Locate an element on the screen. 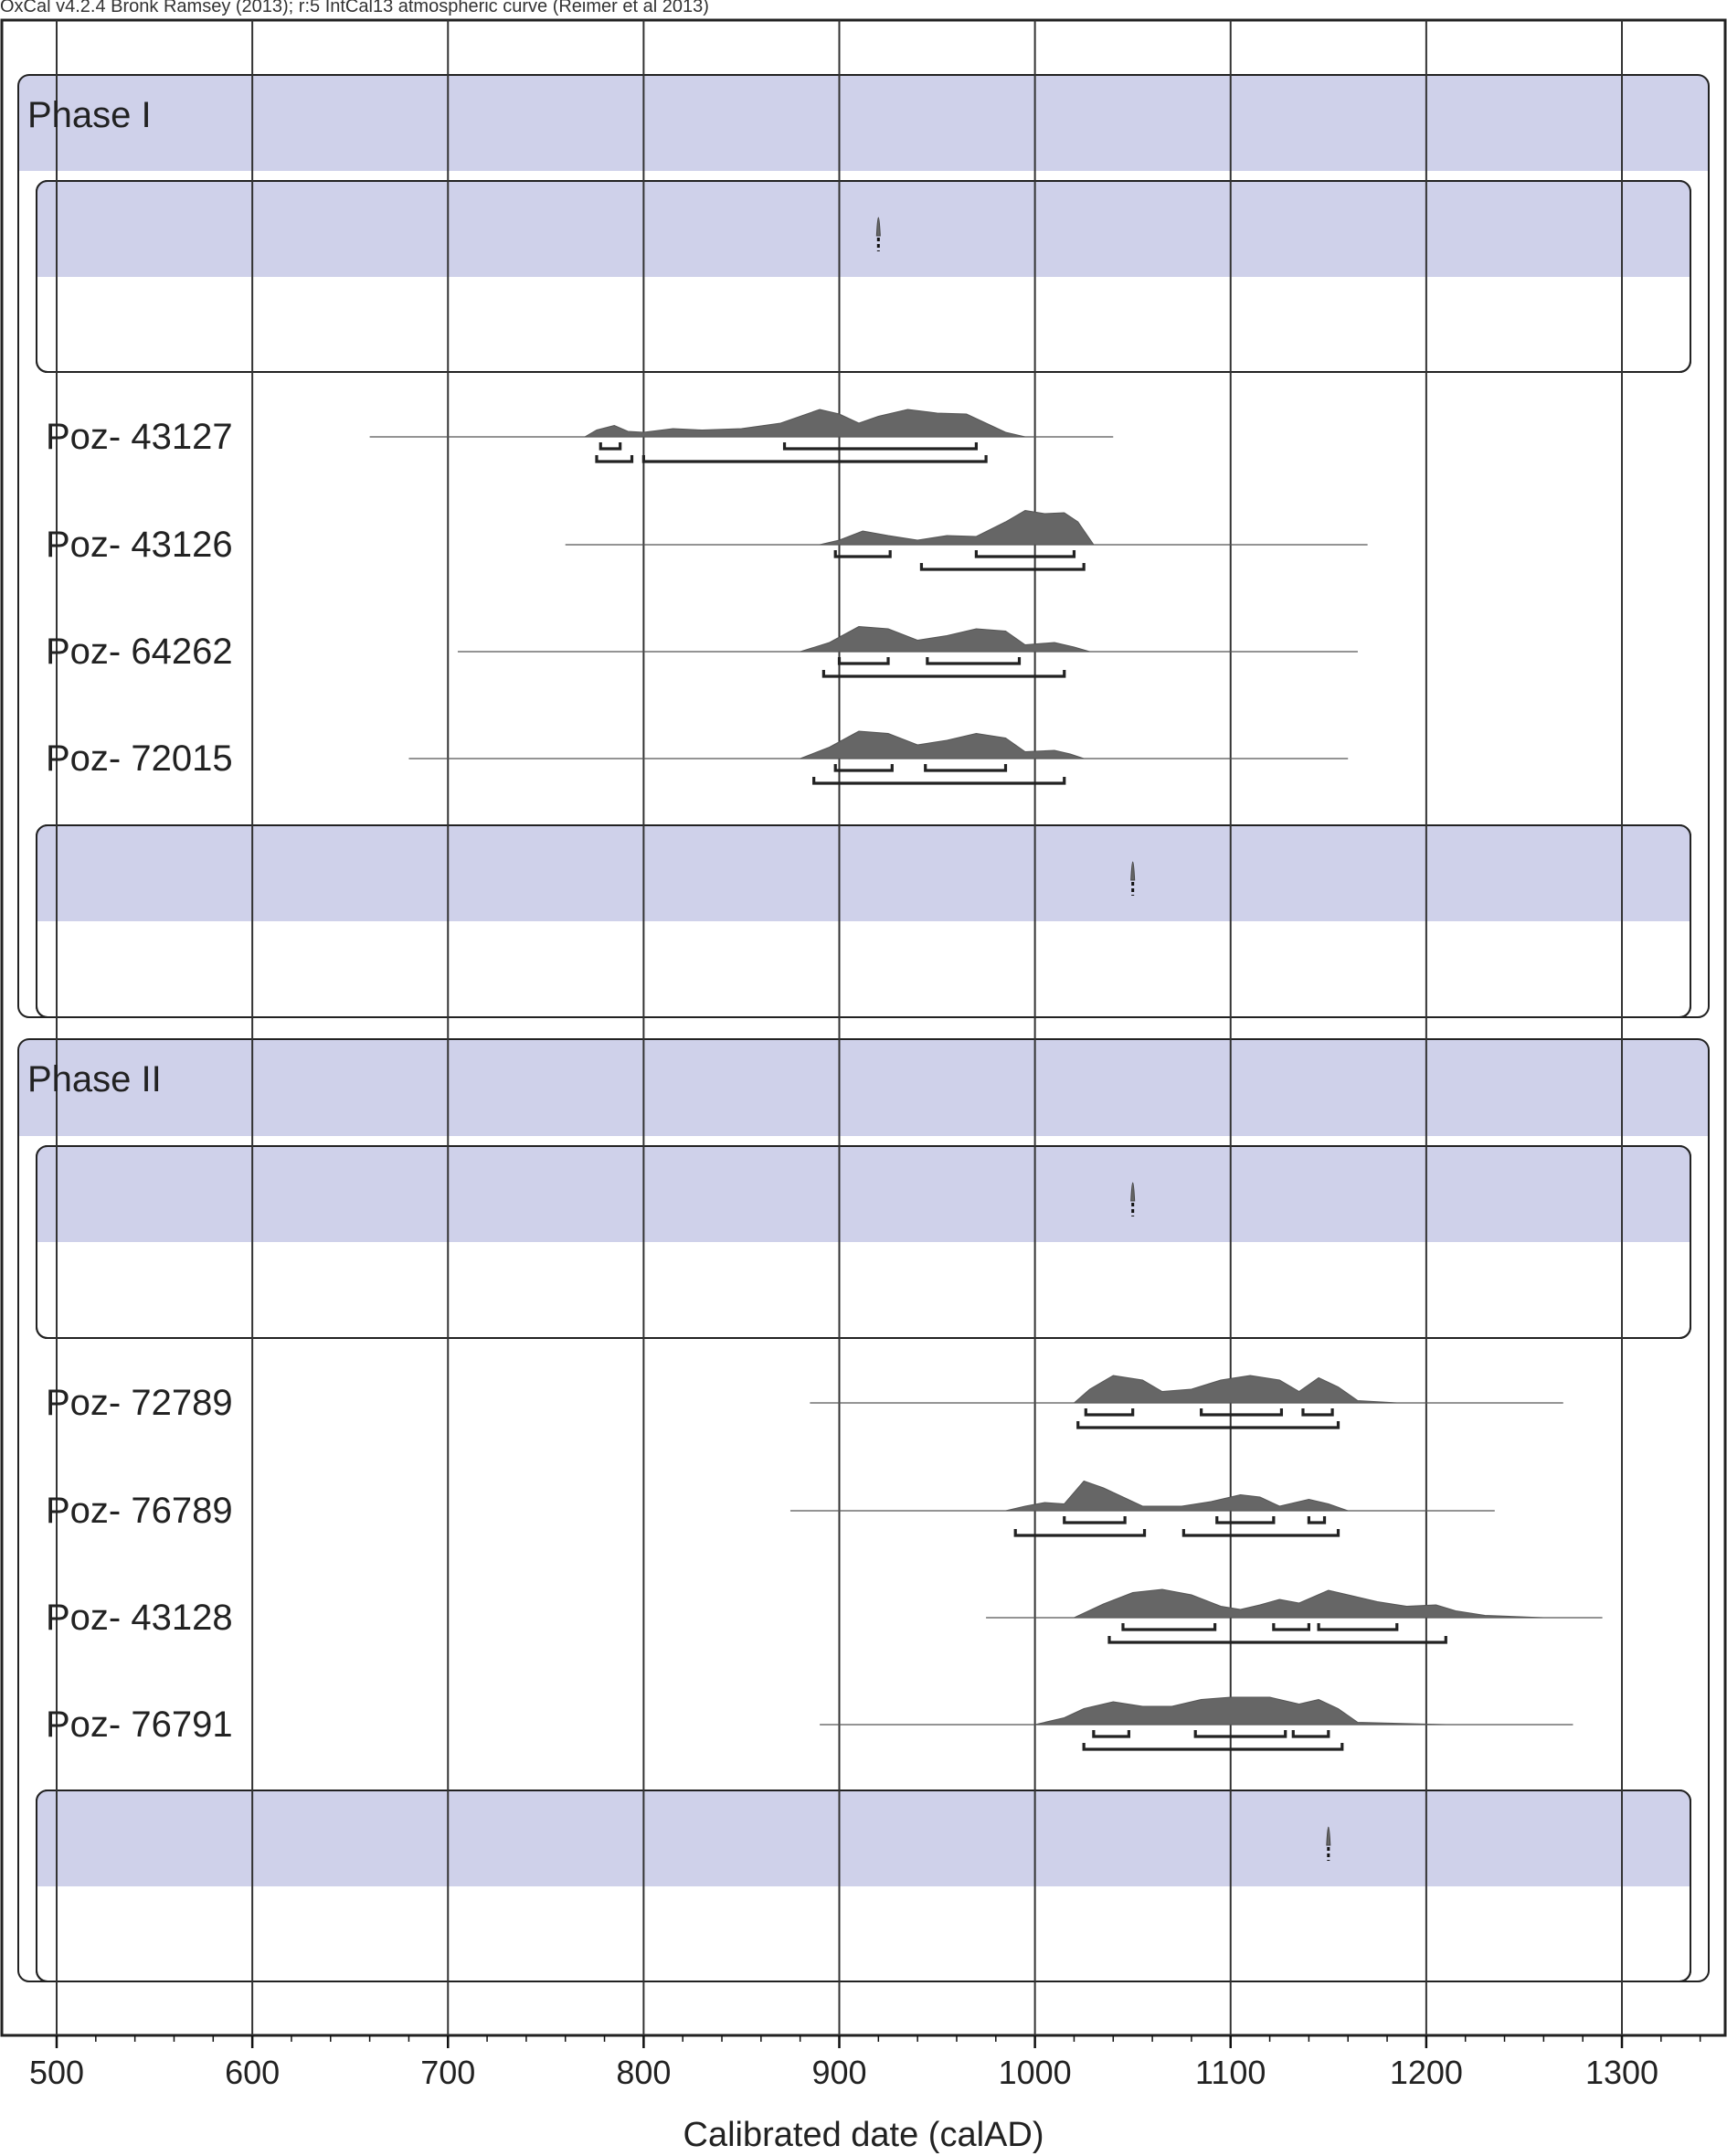 This screenshot has width=1727, height=2156. phase-2-sample-2-density is located at coordinates (1177, 1496).